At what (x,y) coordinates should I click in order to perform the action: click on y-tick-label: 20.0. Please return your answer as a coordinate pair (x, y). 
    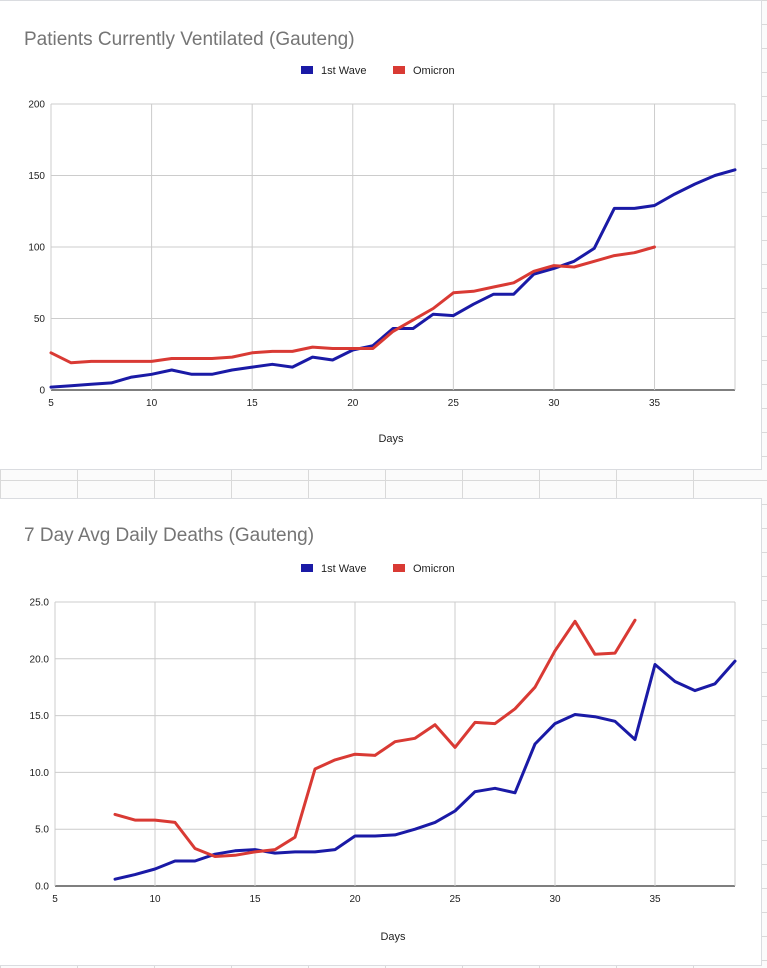
    Looking at the image, I should click on (40, 659).